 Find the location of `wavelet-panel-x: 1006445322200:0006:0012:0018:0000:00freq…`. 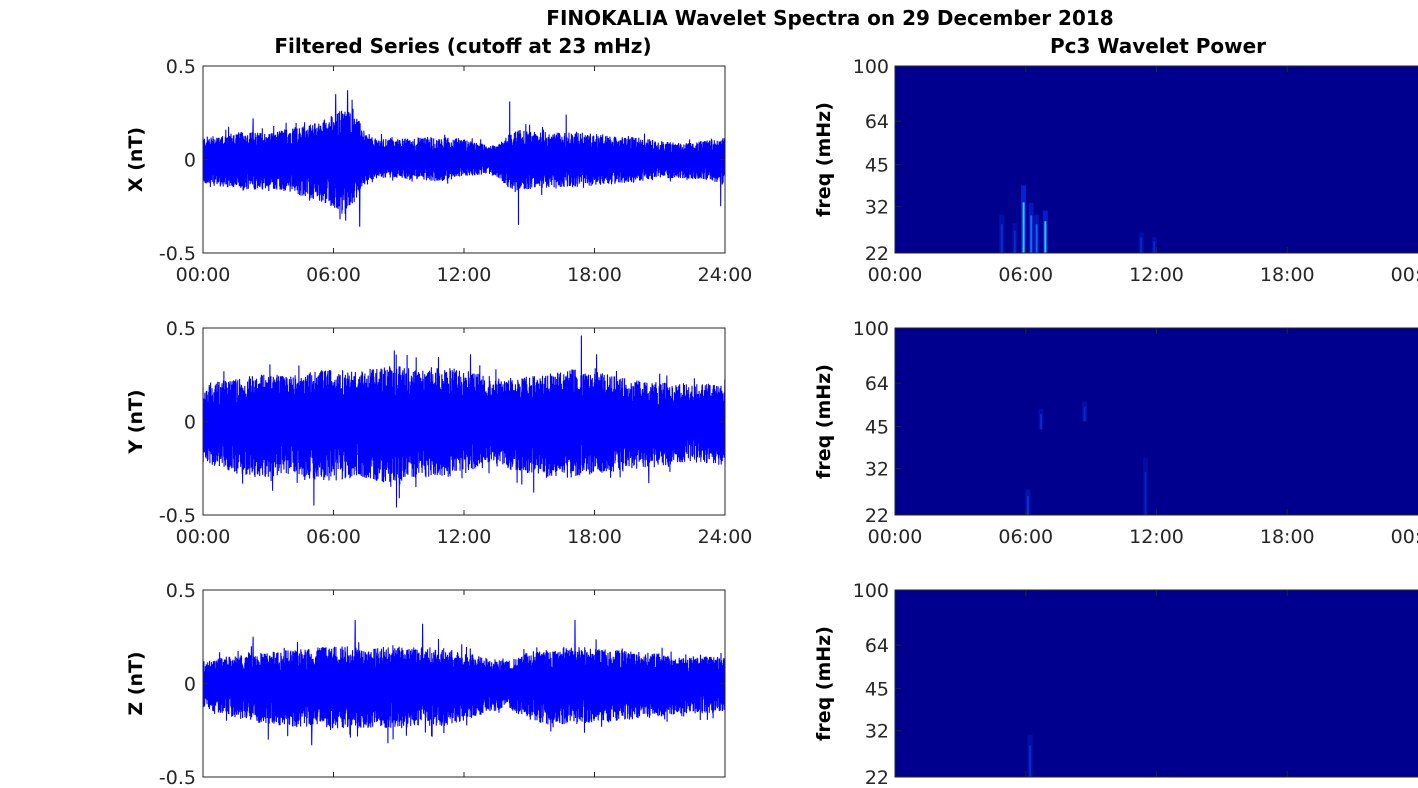

wavelet-panel-x: 1006445322200:0006:0012:0018:0000:00freq… is located at coordinates (1115, 171).